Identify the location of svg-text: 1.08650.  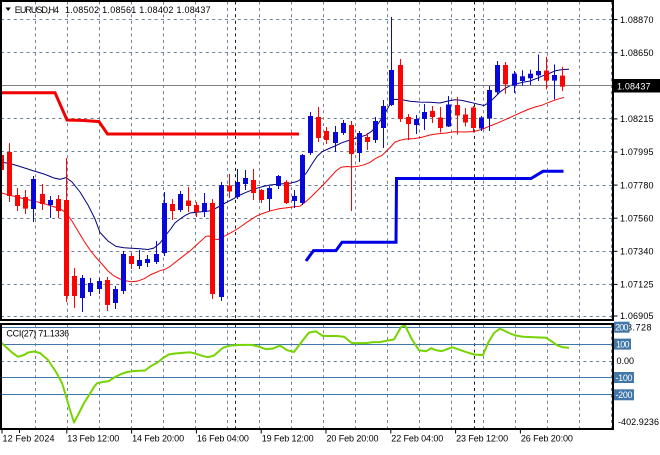
(637, 53).